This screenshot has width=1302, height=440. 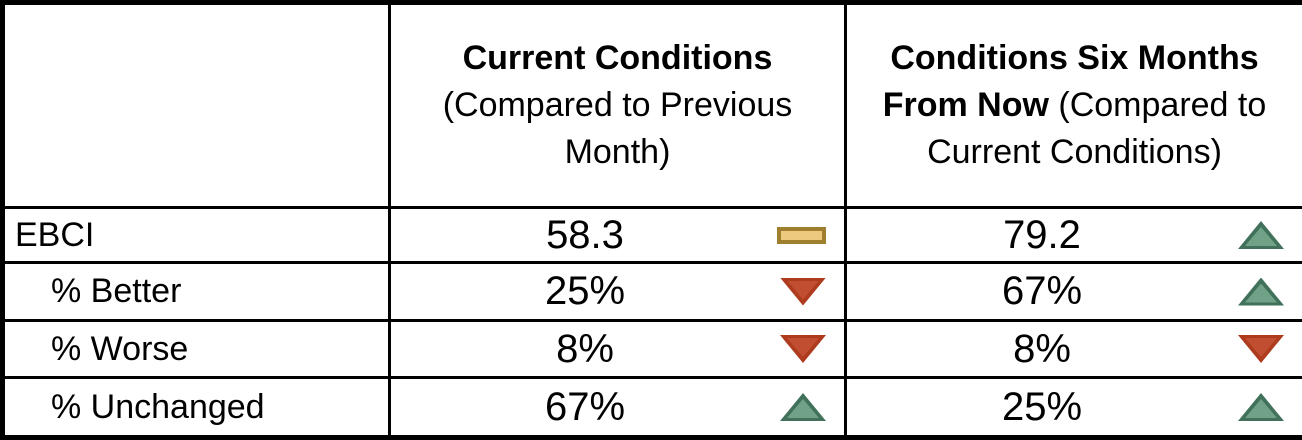 I want to click on table-row-worse: % Worse 8% 8%, so click(x=651, y=349).